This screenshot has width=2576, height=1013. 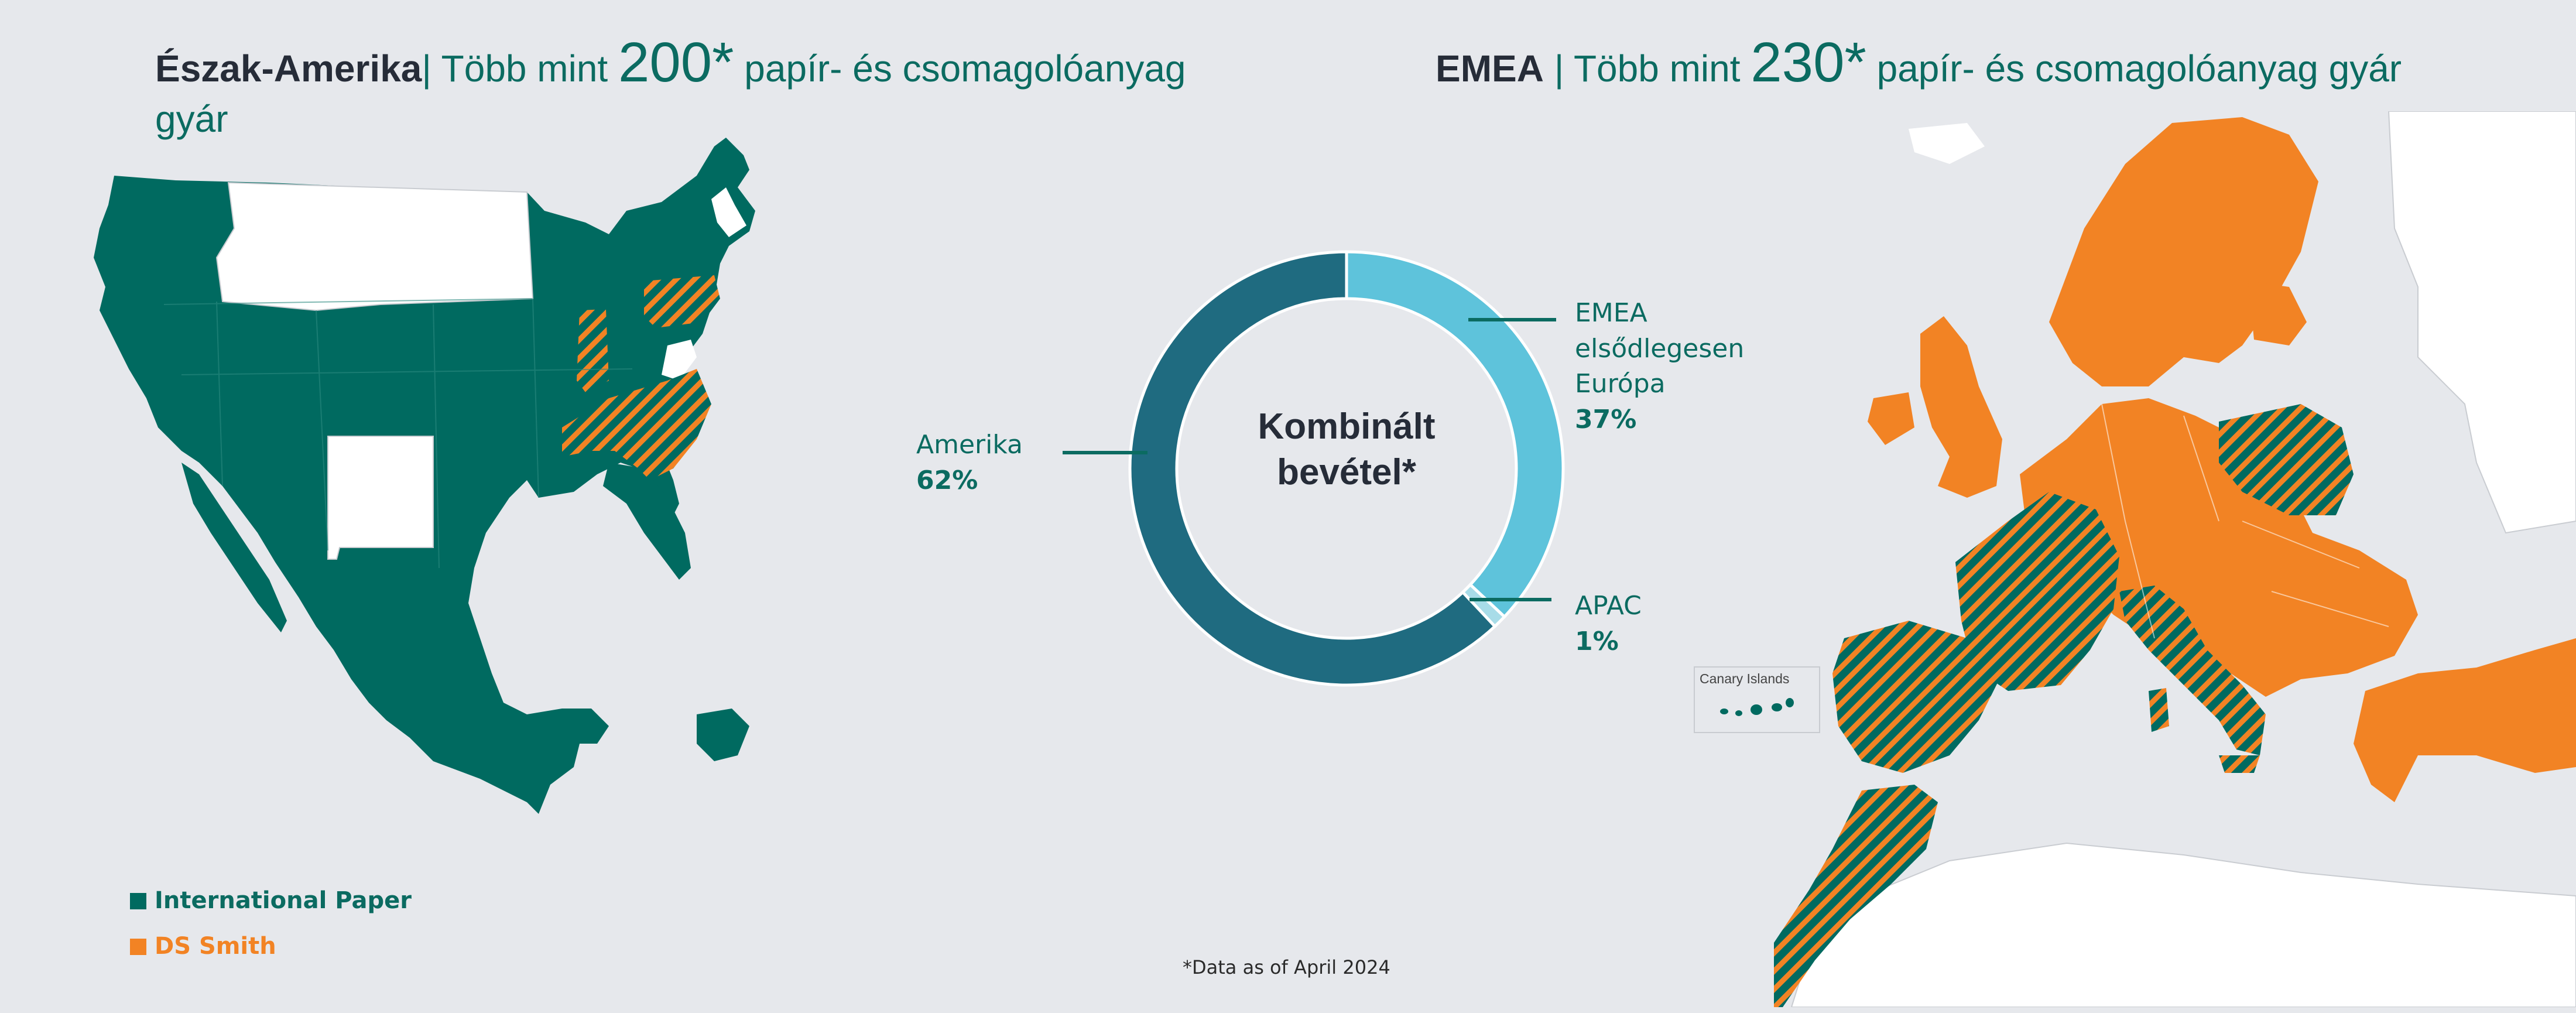 I want to click on revenue-donut-chart, so click(x=1346, y=468).